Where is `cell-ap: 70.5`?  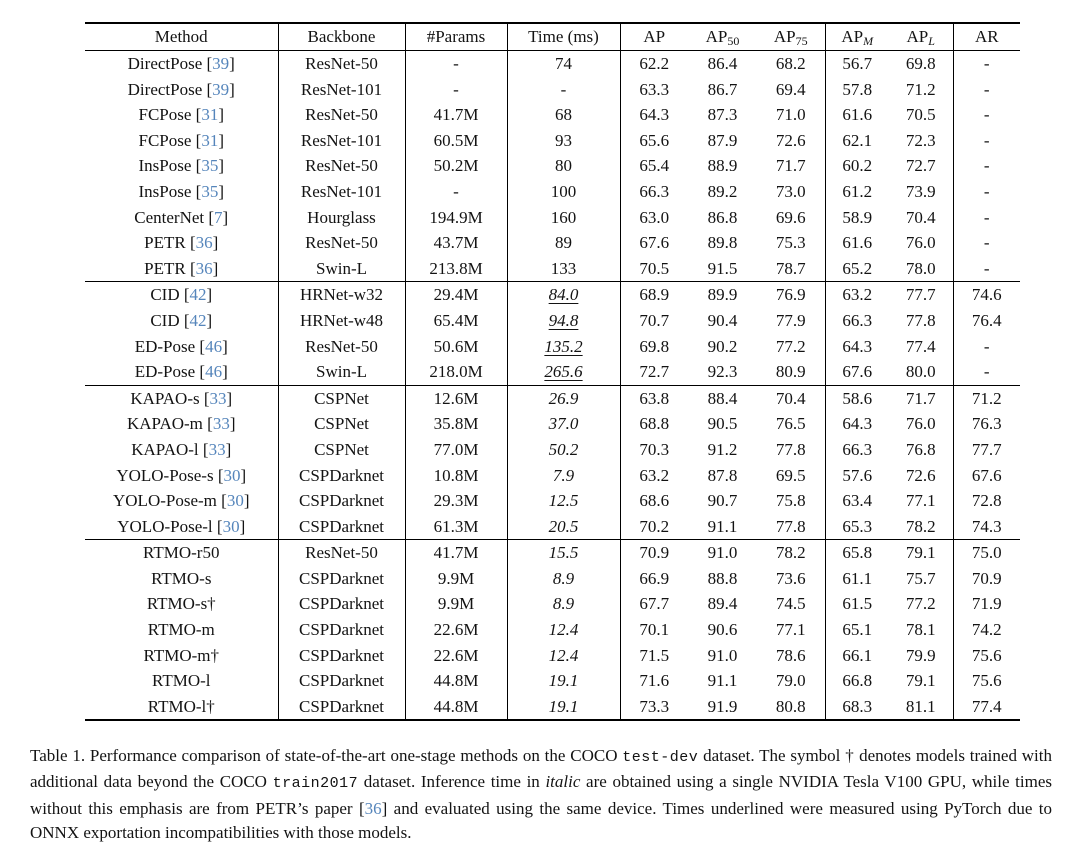 cell-ap: 70.5 is located at coordinates (653, 268).